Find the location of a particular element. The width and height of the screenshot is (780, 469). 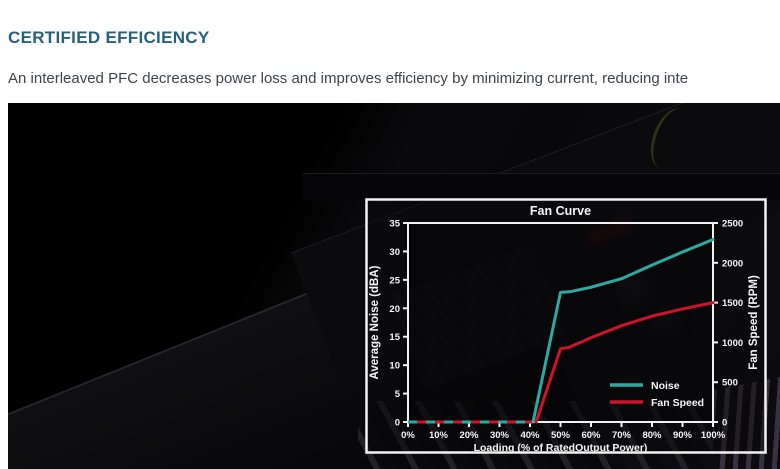

svg-text: 0% is located at coordinates (408, 435).